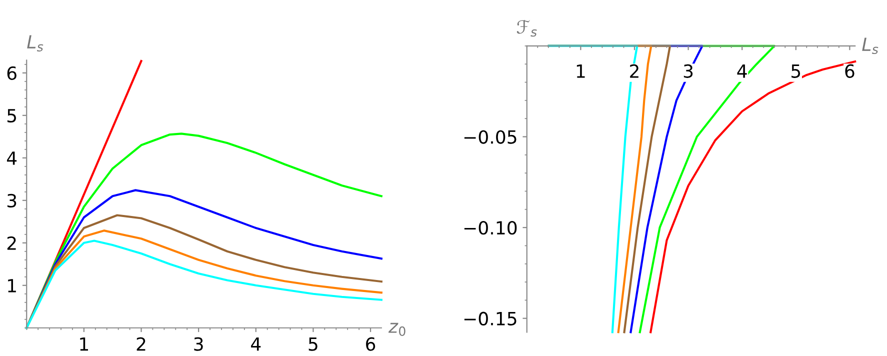 The image size is (887, 356). I want to click on y-axis-title: ℱ$_{s}$, so click(526, 28).